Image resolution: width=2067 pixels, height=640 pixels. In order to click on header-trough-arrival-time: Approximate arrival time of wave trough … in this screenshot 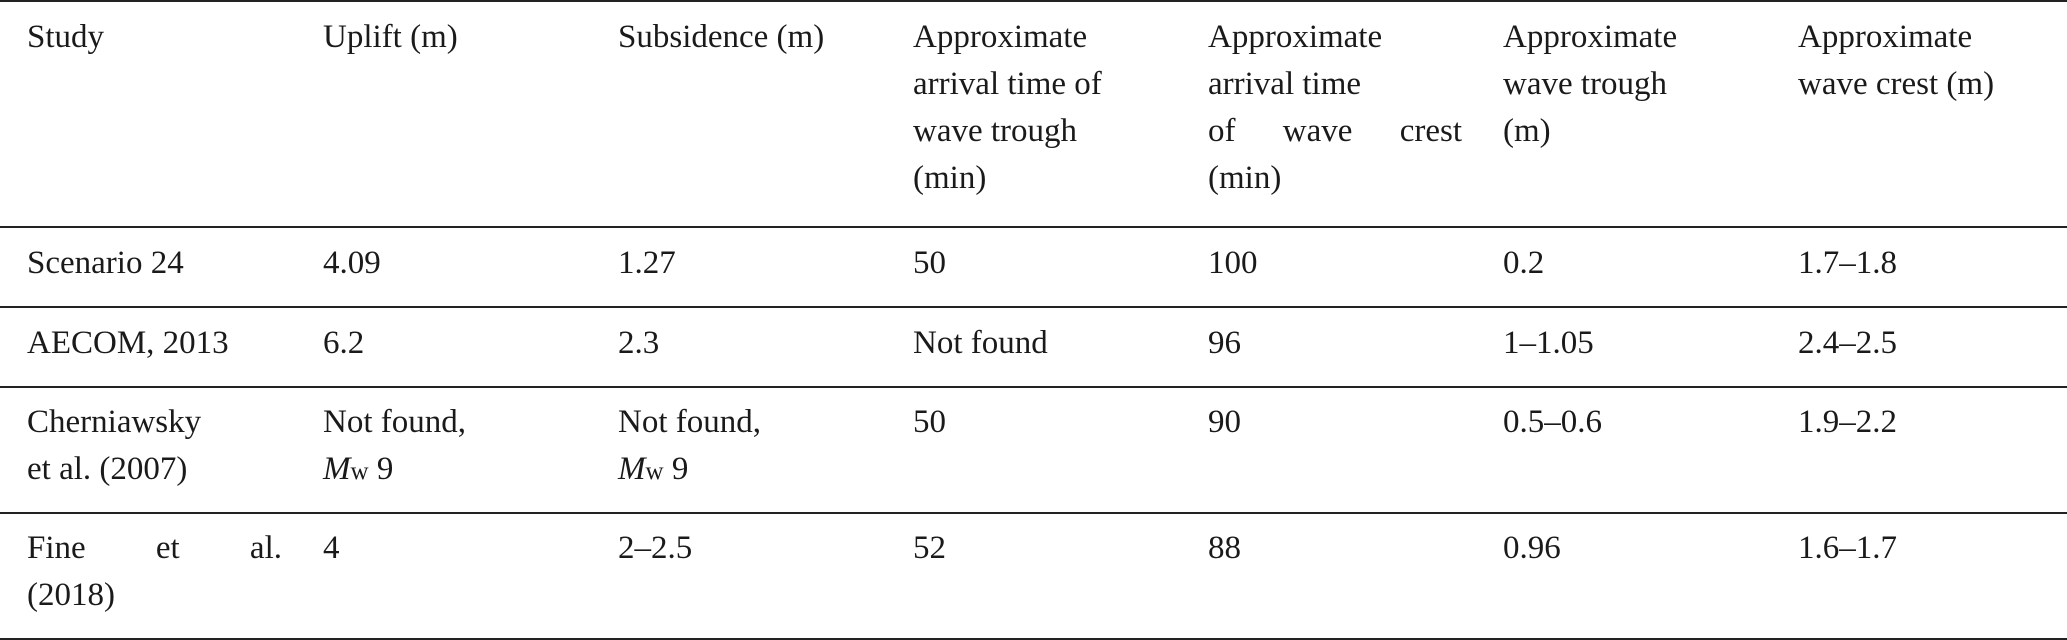, I will do `click(1007, 107)`.